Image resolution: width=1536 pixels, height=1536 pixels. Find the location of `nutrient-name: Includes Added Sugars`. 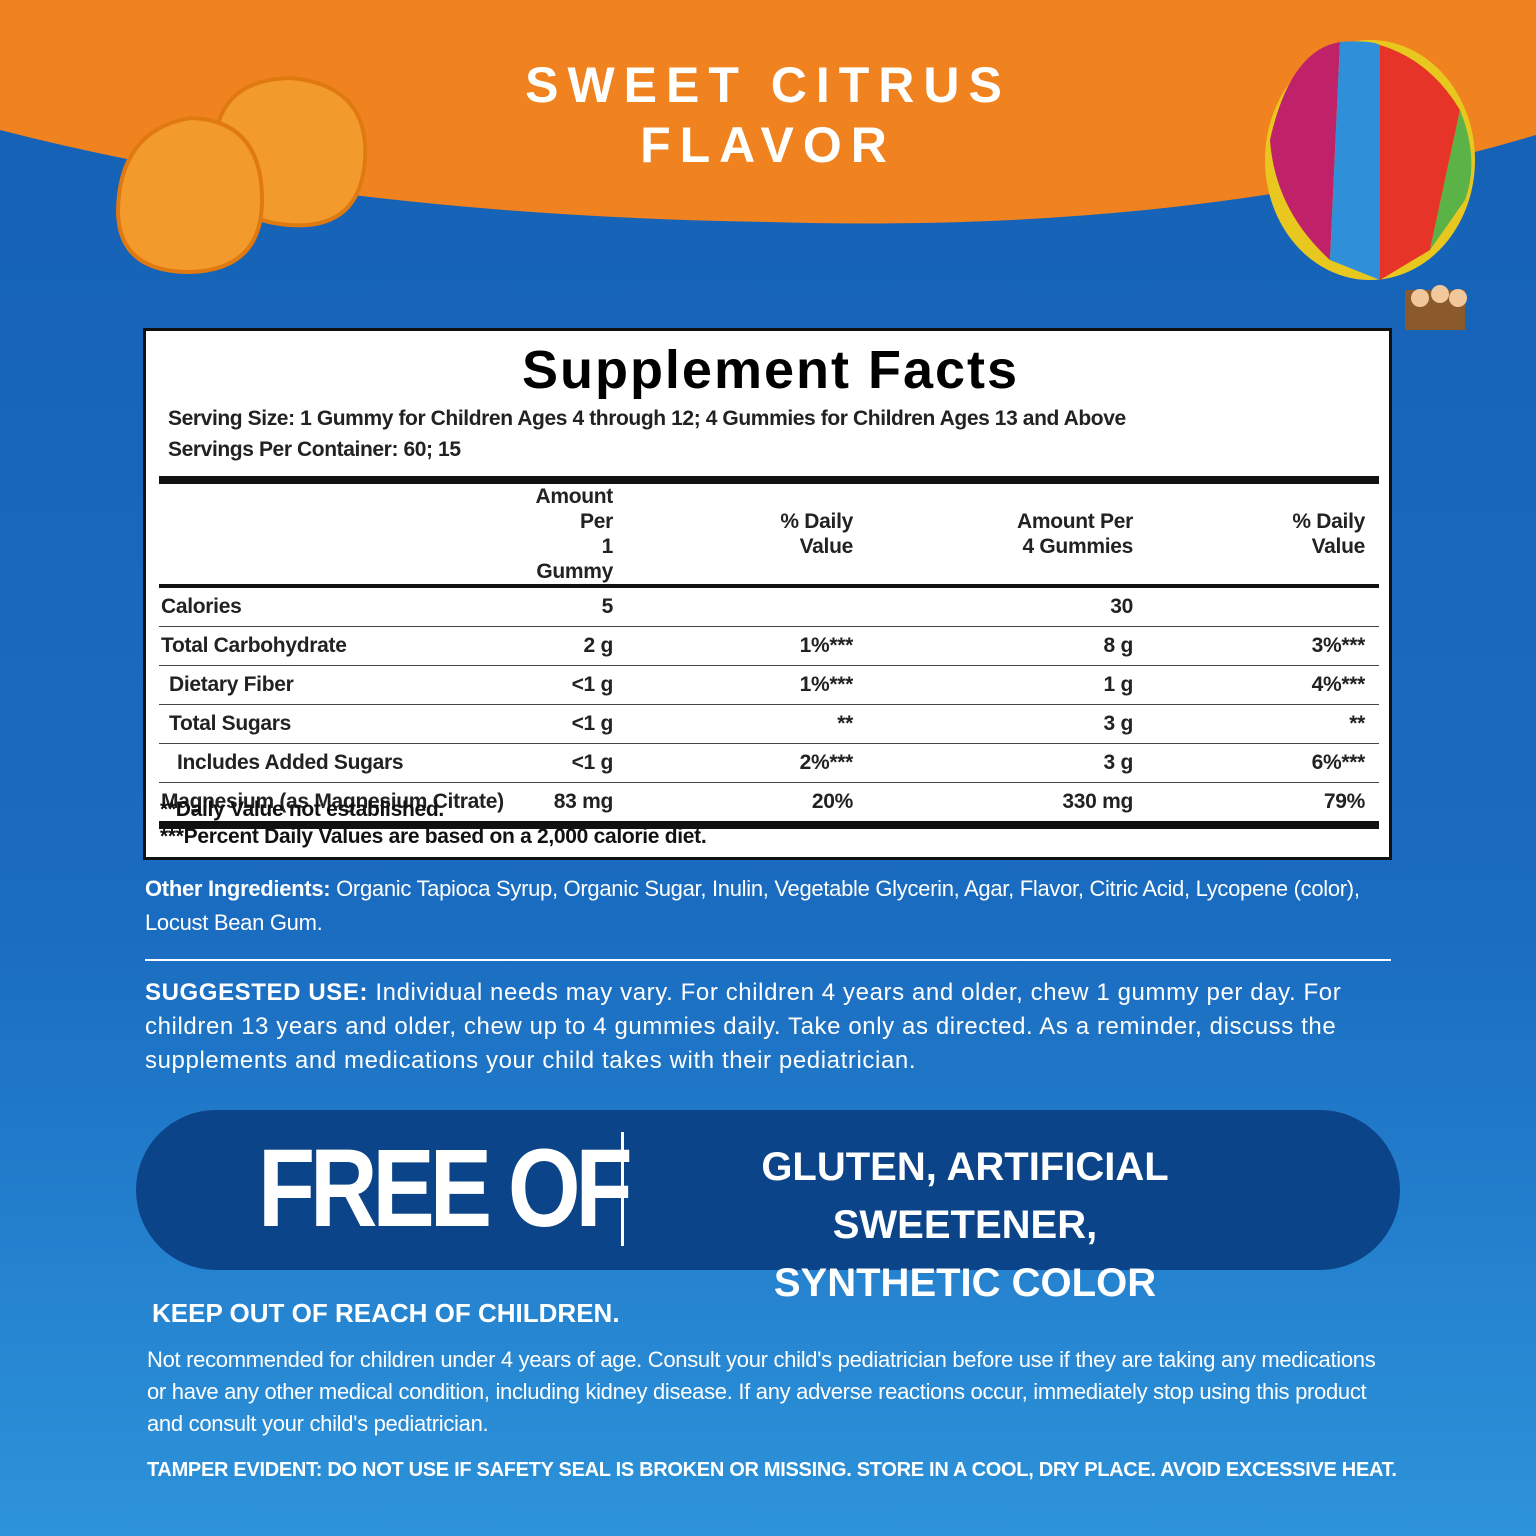

nutrient-name: Includes Added Sugars is located at coordinates (339, 763).